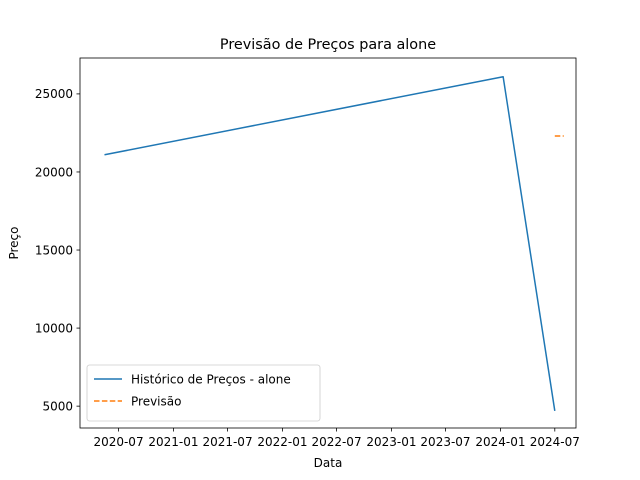  I want to click on y-tick-label: 15000, so click(54, 250).